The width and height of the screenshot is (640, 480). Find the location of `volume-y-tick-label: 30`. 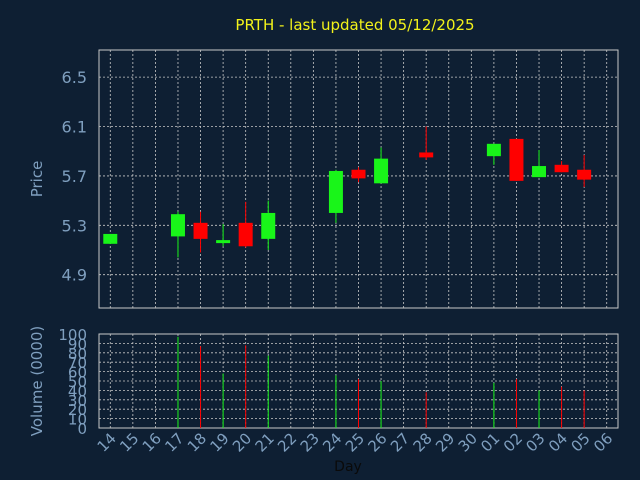

volume-y-tick-label: 30 is located at coordinates (77, 401).